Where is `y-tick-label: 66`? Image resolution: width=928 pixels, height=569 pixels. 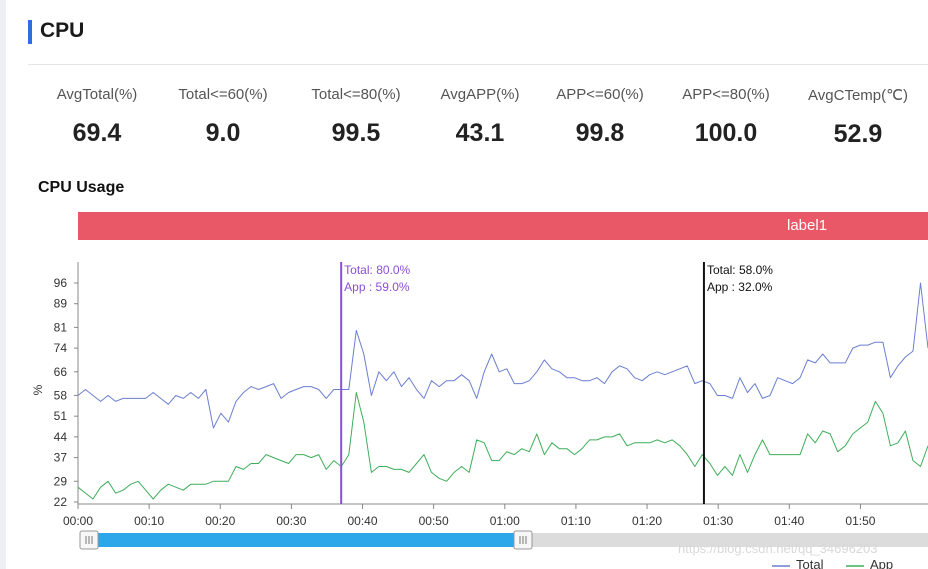
y-tick-label: 66 is located at coordinates (61, 372).